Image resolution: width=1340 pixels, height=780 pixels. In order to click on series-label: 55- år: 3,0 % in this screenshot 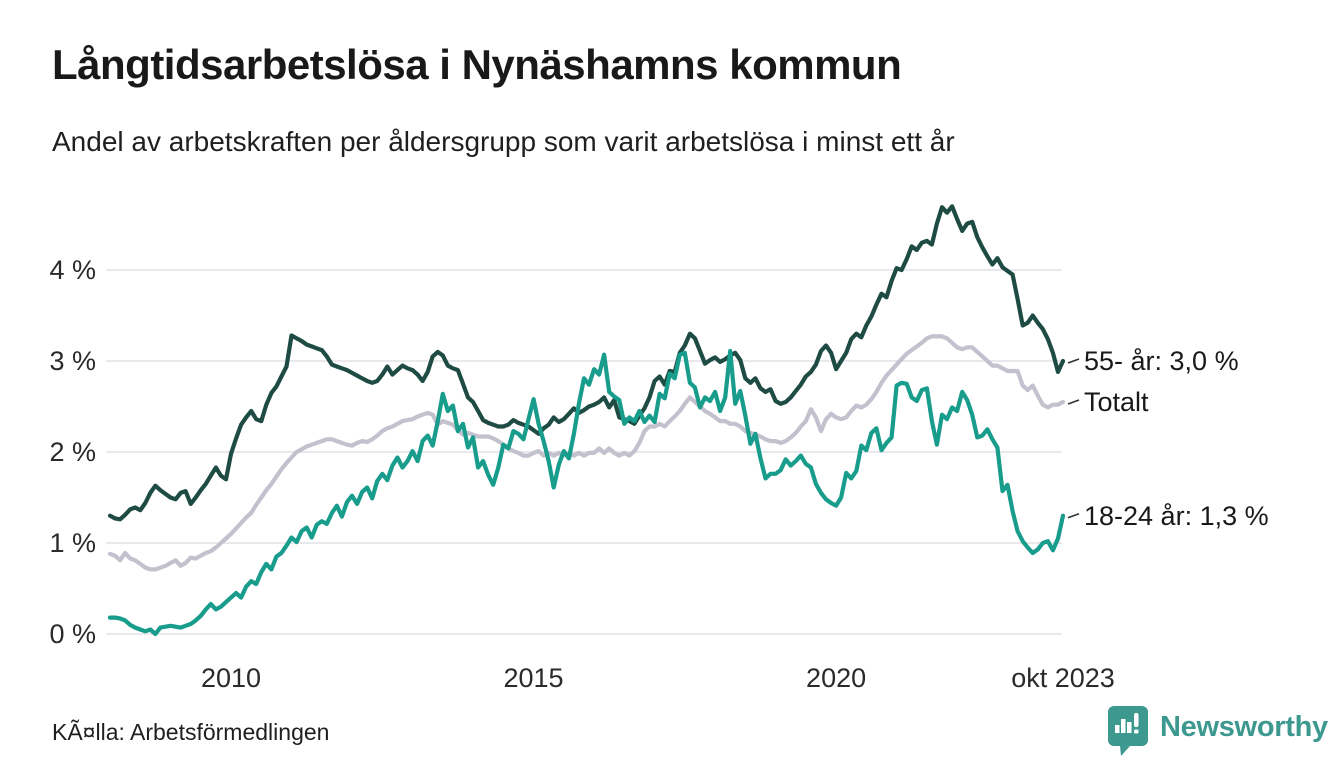, I will do `click(1161, 361)`.